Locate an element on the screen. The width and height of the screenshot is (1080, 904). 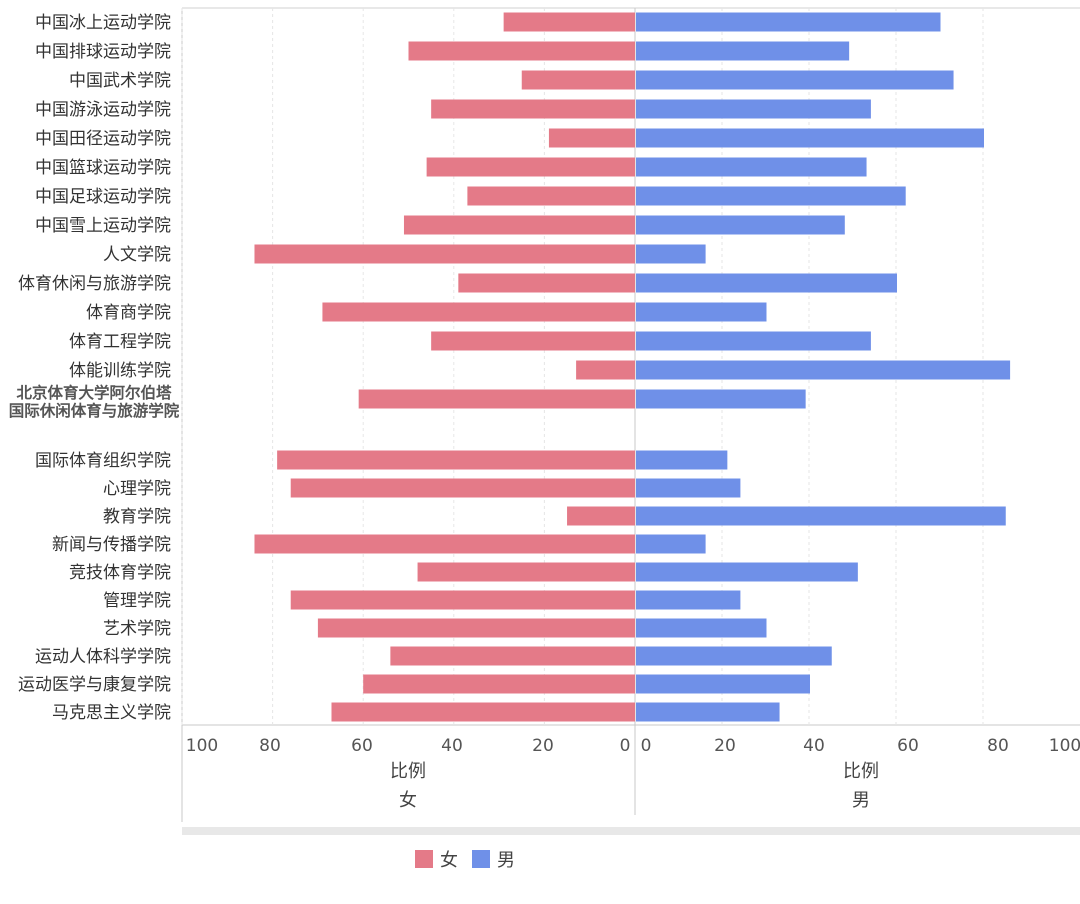
legend-label: 男 is located at coordinates (506, 860).